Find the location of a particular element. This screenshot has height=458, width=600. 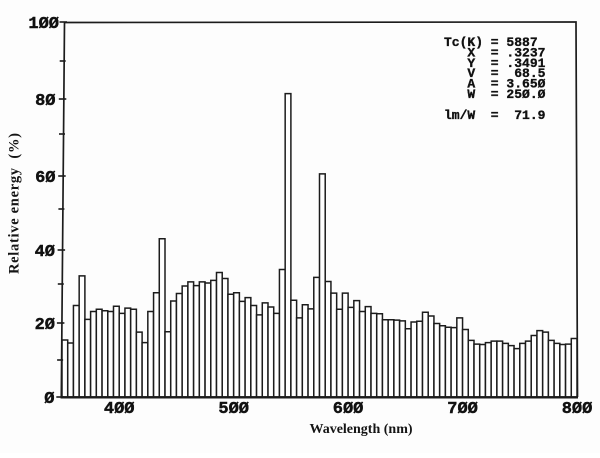

svg-text: Ø is located at coordinates (49, 399).